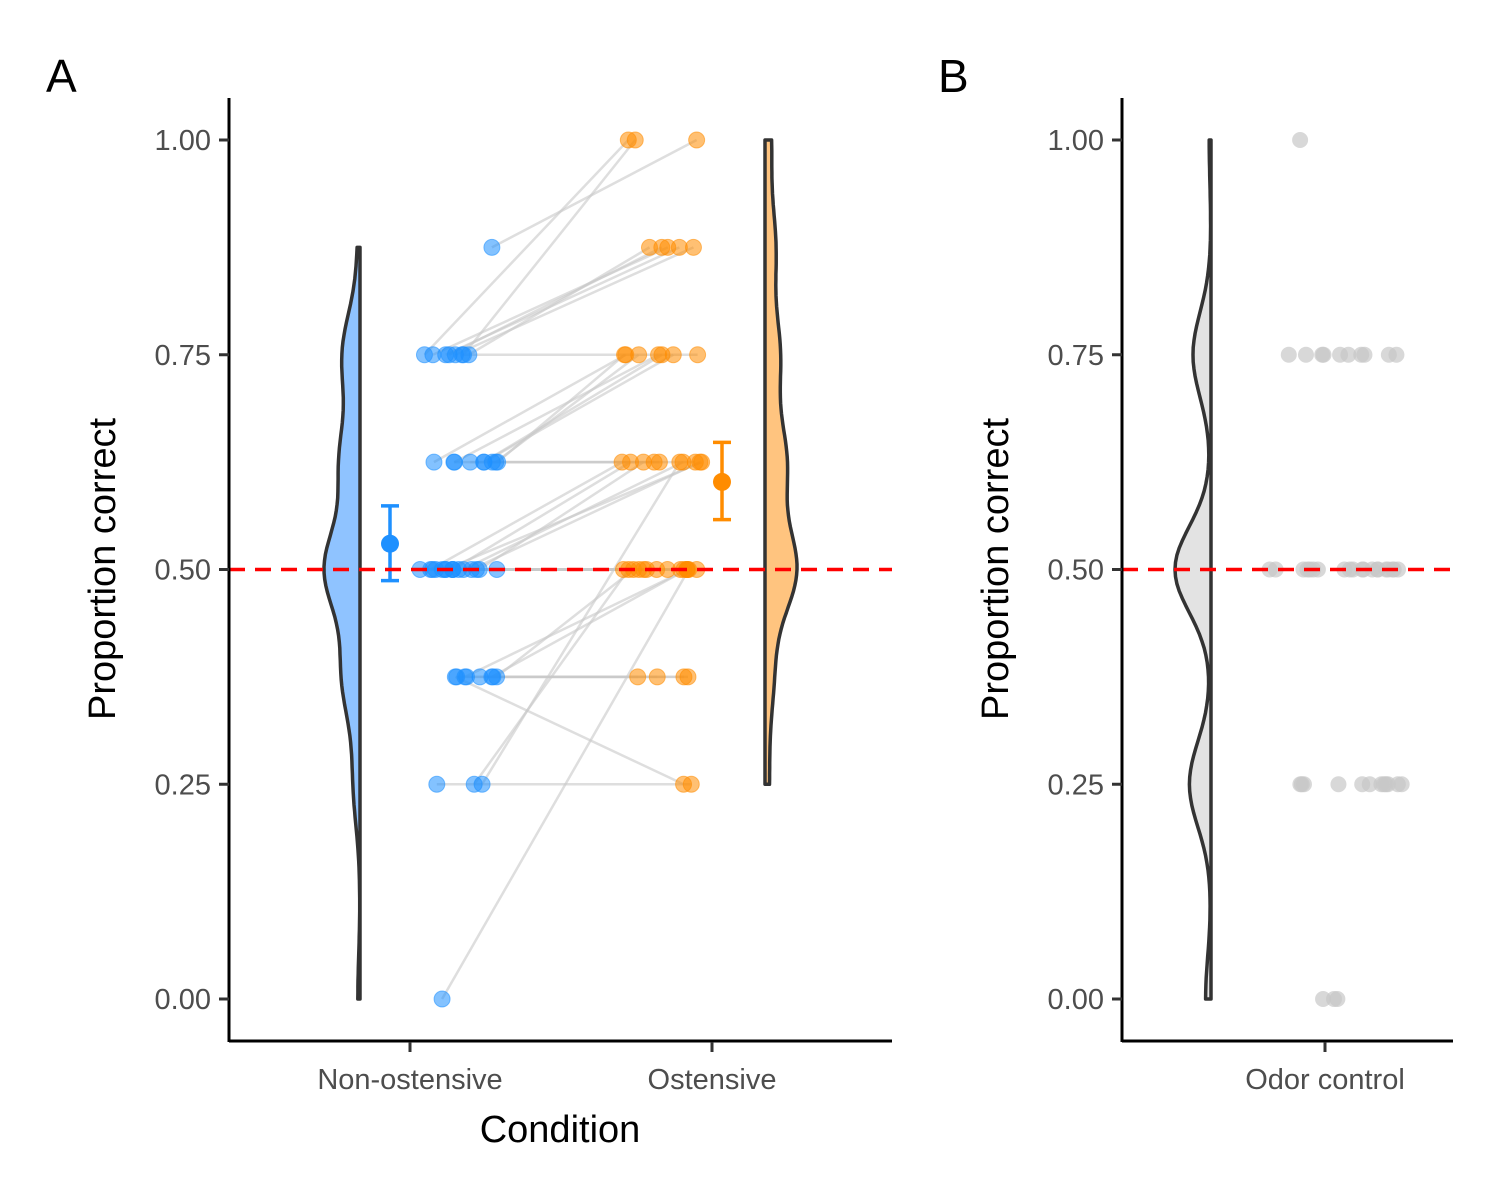 The height and width of the screenshot is (1200, 1500). What do you see at coordinates (342, 623) in the screenshot?
I see `non-ostensive-density` at bounding box center [342, 623].